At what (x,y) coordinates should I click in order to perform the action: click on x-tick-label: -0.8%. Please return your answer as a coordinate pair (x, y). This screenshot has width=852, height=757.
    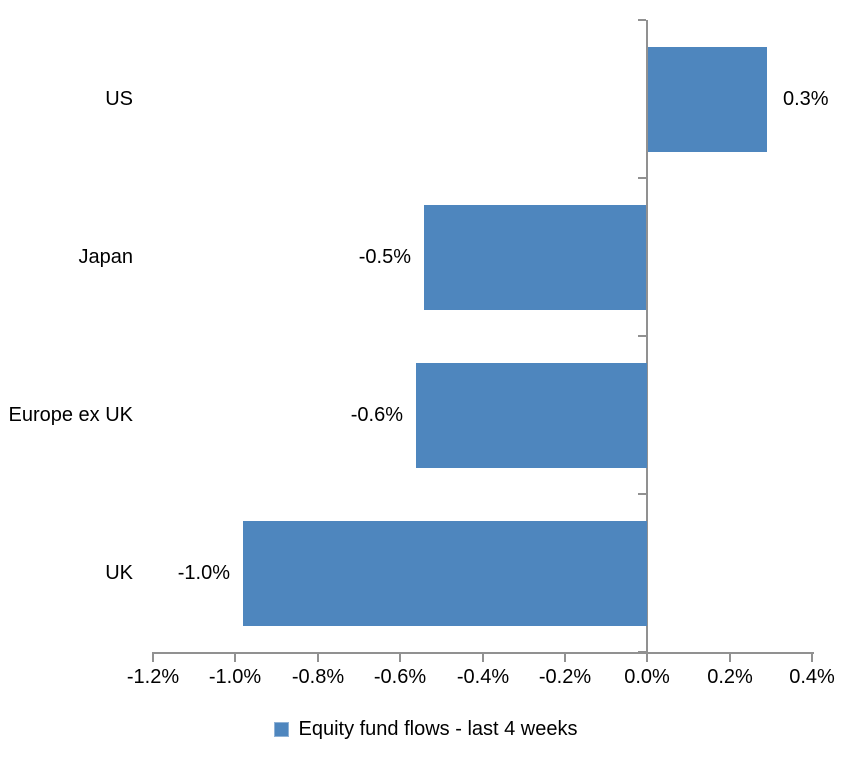
    Looking at the image, I should click on (318, 677).